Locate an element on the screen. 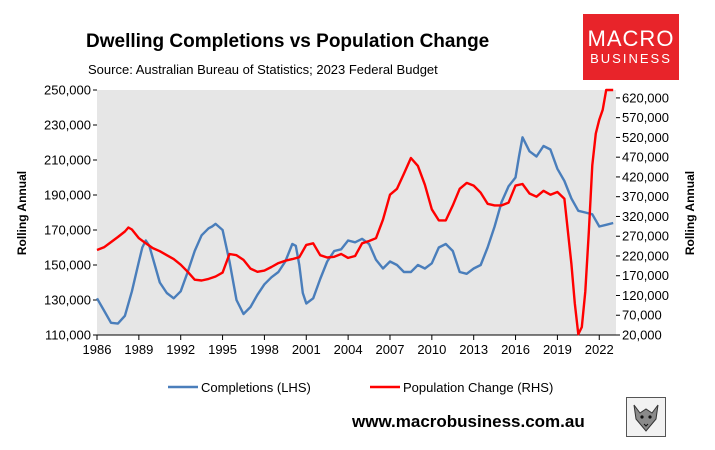 Image resolution: width=715 pixels, height=450 pixels. logo-line-2: BUSINESS is located at coordinates (631, 58).